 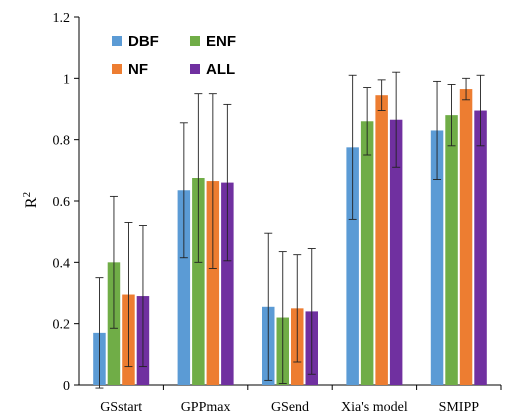 I want to click on y-tick-label: 0, so click(x=66, y=386).